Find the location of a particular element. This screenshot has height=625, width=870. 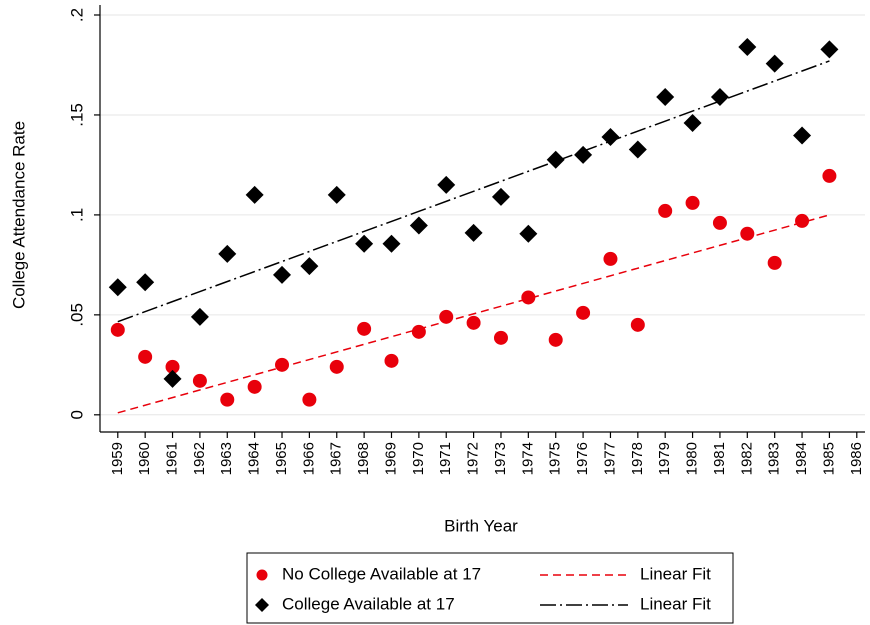

x-tick-label: 1962 is located at coordinates (199, 458).